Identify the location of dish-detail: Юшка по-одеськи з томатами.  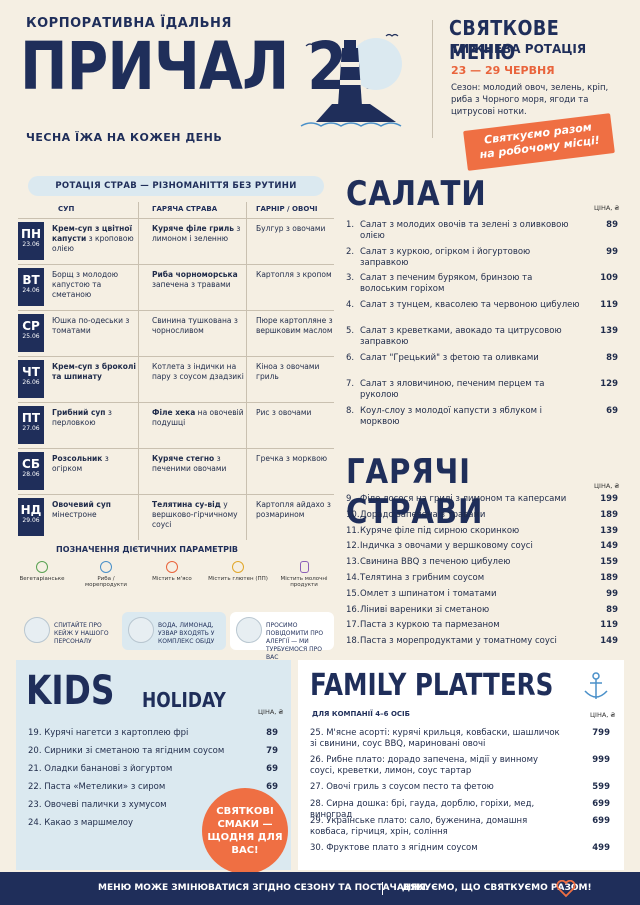
(91, 325).